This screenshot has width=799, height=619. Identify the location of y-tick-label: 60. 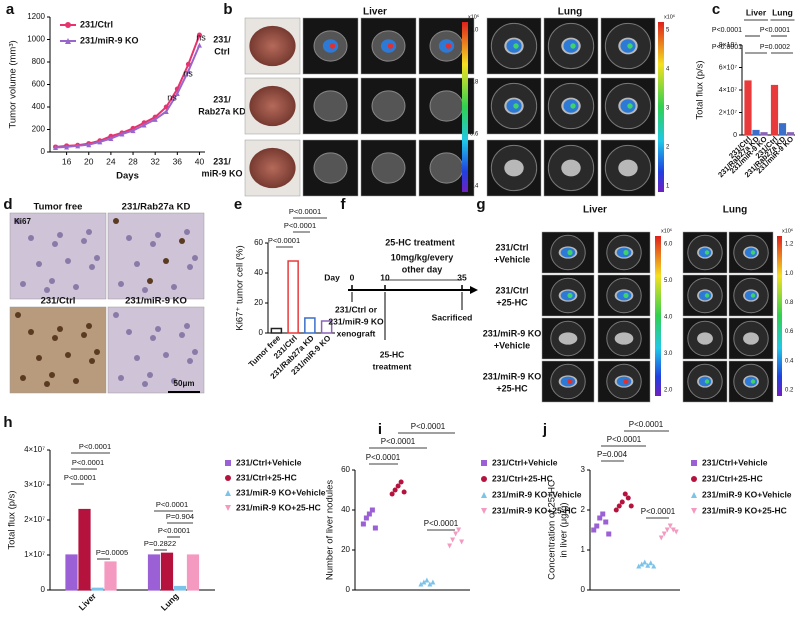
(258, 242).